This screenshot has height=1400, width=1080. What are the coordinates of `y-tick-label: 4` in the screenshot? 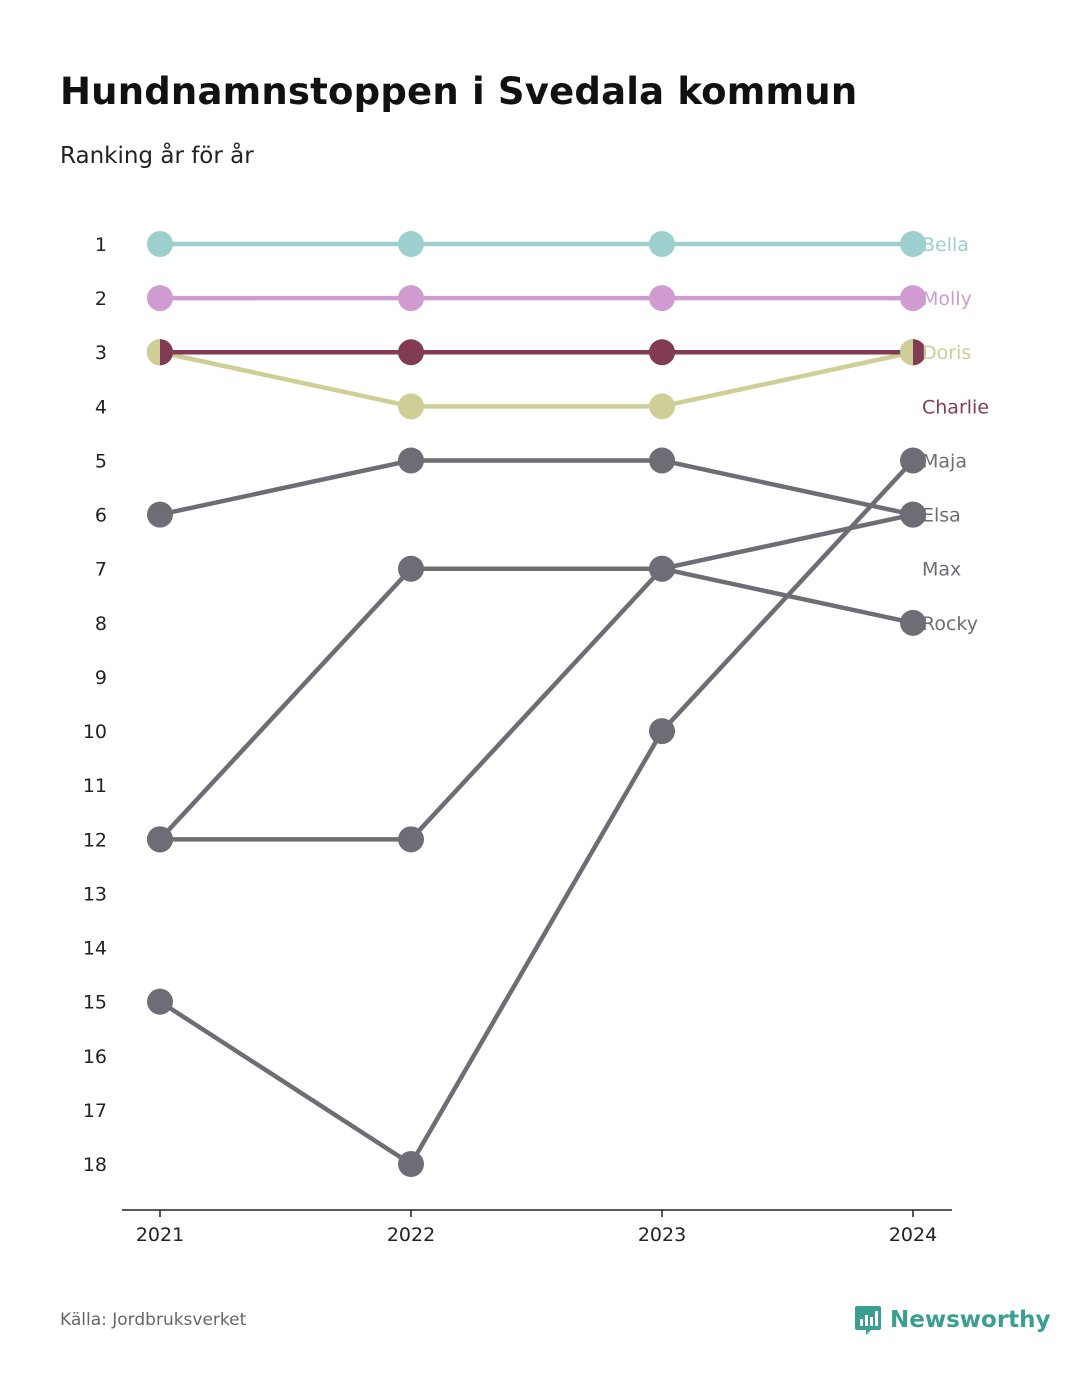 It's located at (101, 407).